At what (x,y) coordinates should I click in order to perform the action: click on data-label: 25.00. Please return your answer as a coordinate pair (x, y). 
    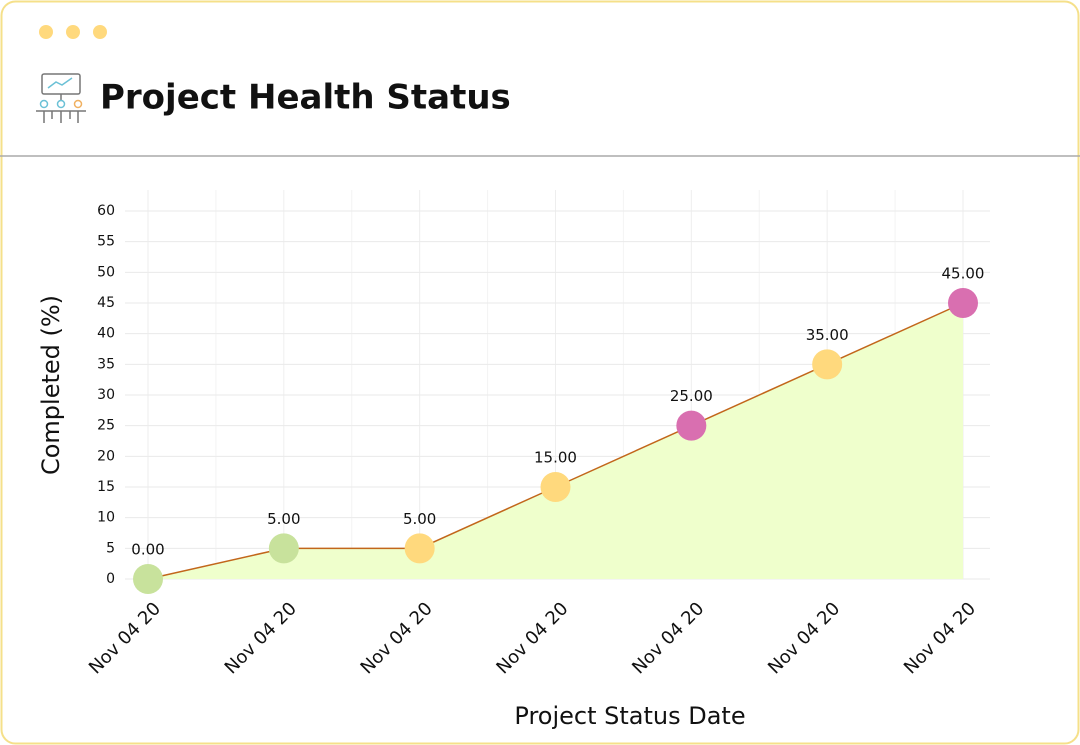
    Looking at the image, I should click on (691, 396).